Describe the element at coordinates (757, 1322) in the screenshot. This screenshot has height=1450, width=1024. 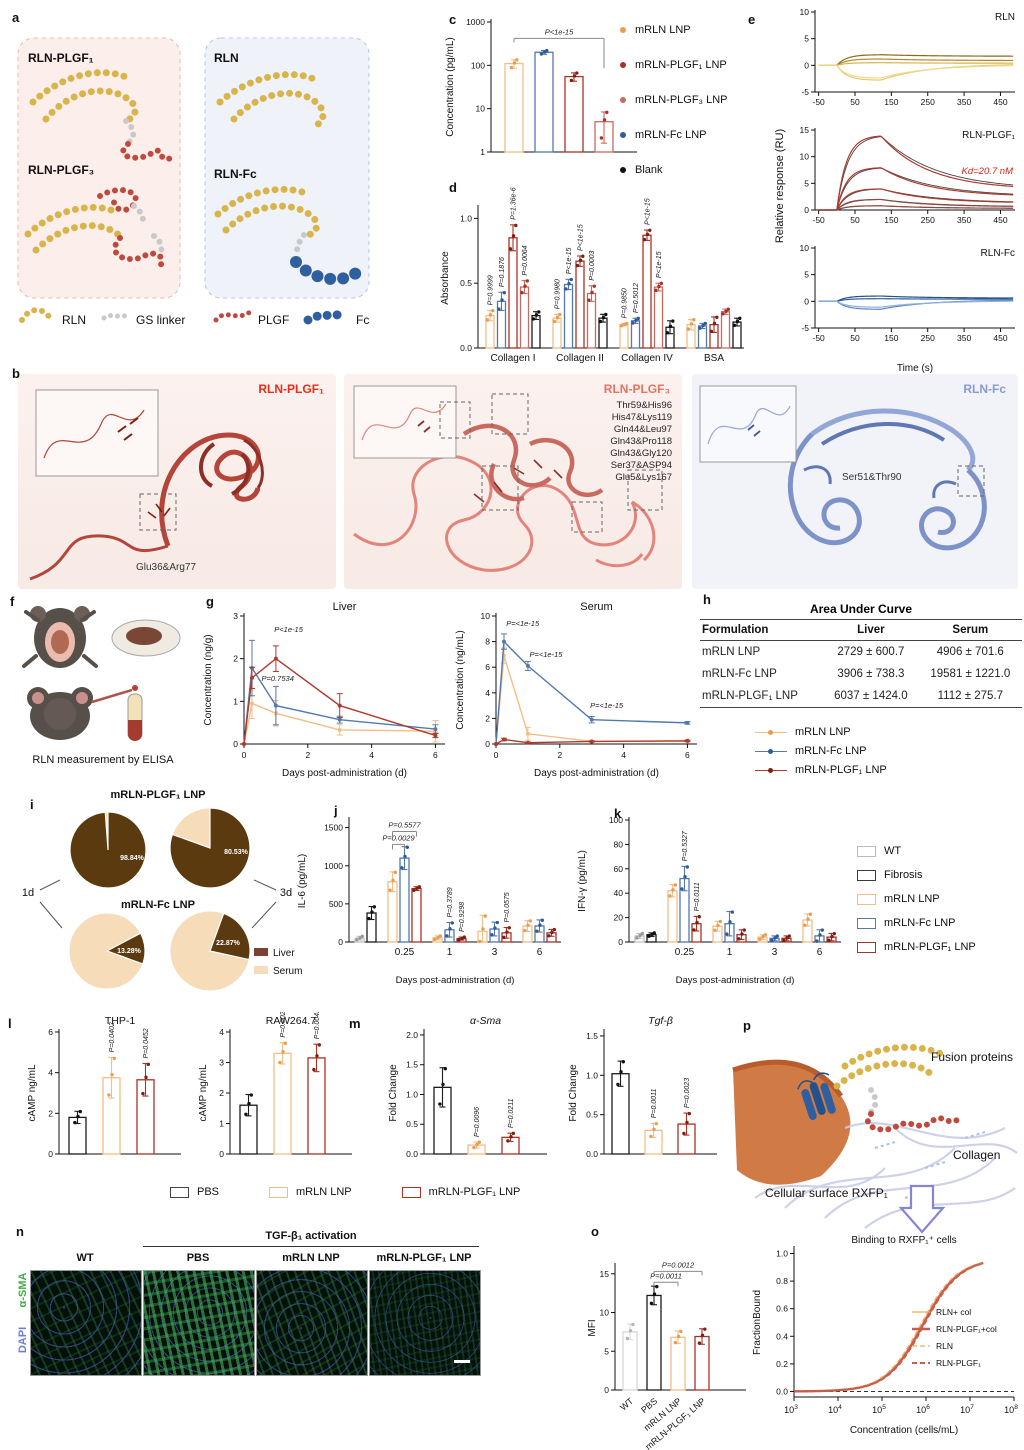
I see `svg-text: FractionBound` at that location.